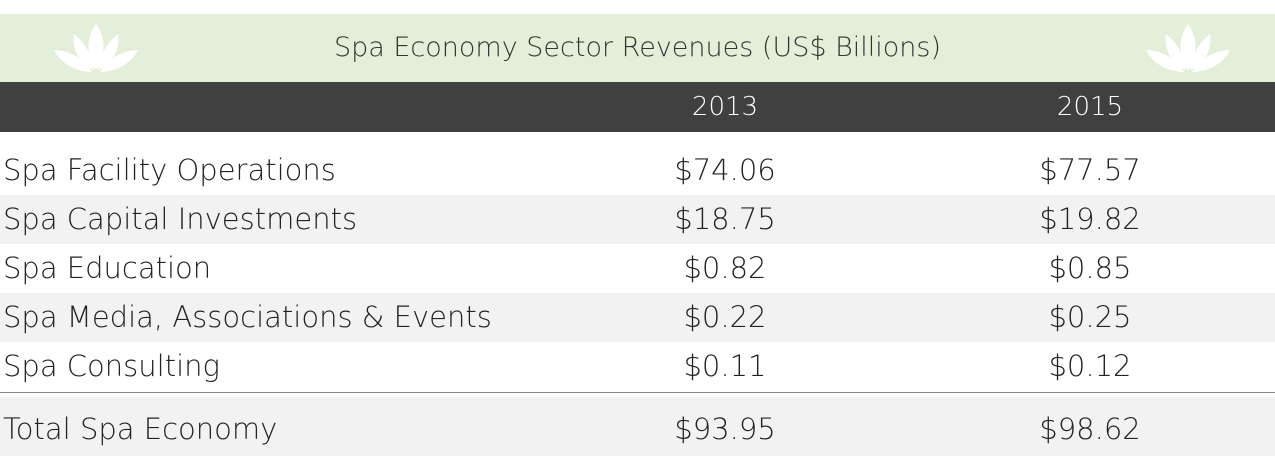  I want to click on row-label: Spa Facility Operations, so click(169, 170).